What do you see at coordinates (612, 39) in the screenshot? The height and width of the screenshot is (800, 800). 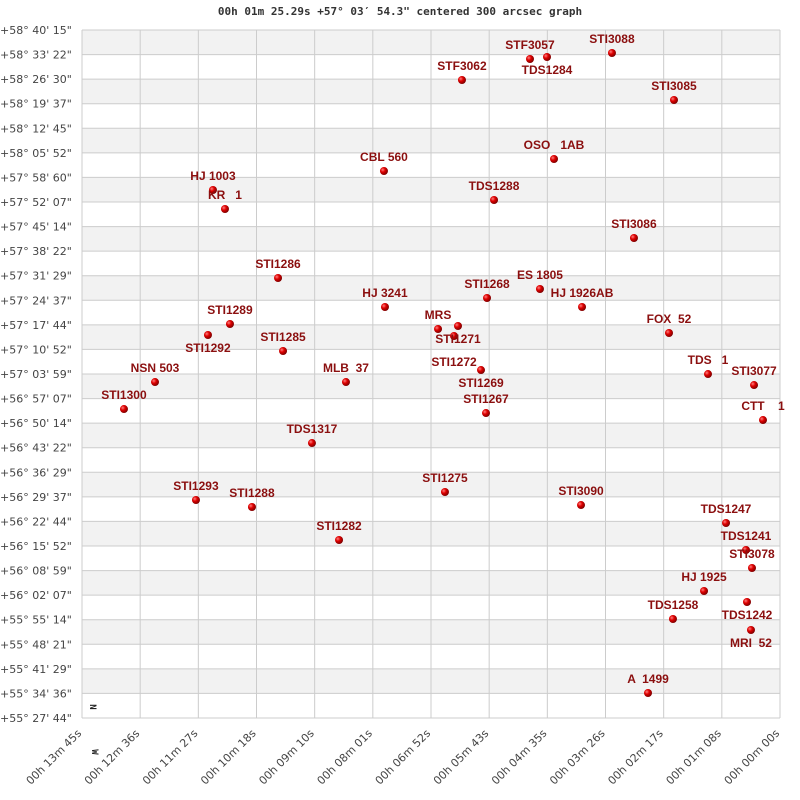 I see `star-label: STI3088` at bounding box center [612, 39].